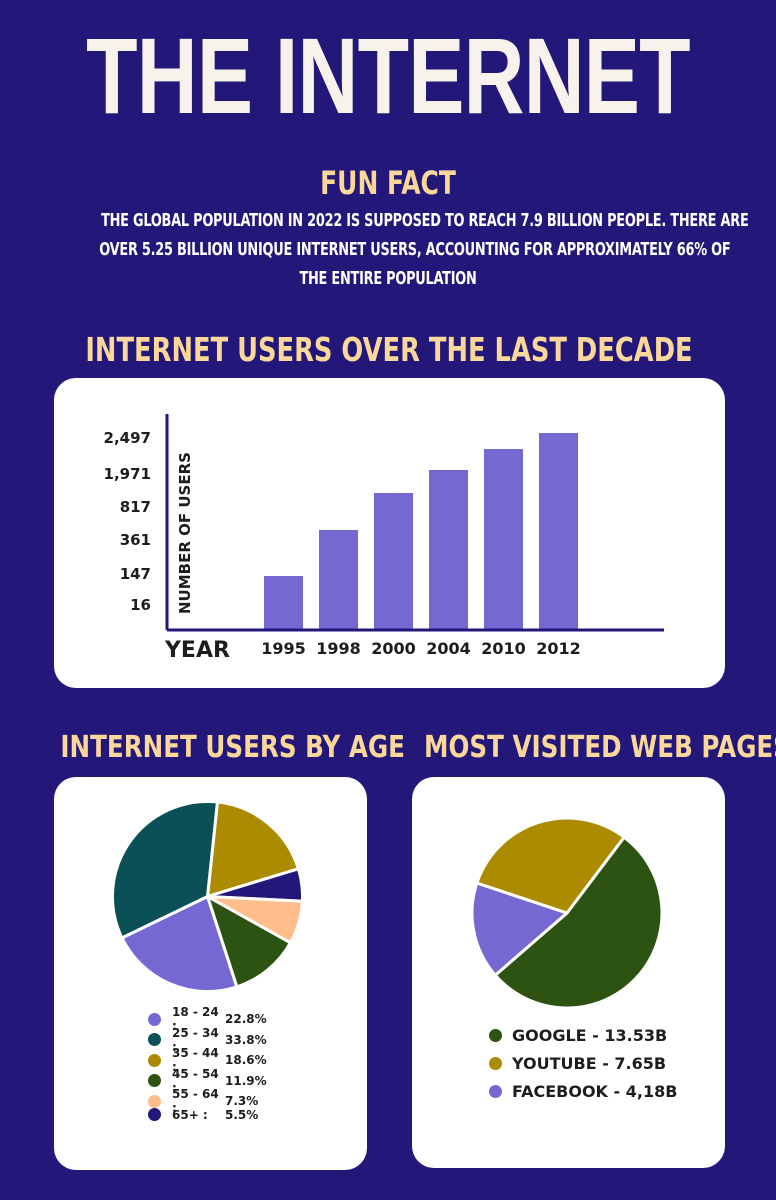  I want to click on y-tick-label: 16, so click(140, 605).